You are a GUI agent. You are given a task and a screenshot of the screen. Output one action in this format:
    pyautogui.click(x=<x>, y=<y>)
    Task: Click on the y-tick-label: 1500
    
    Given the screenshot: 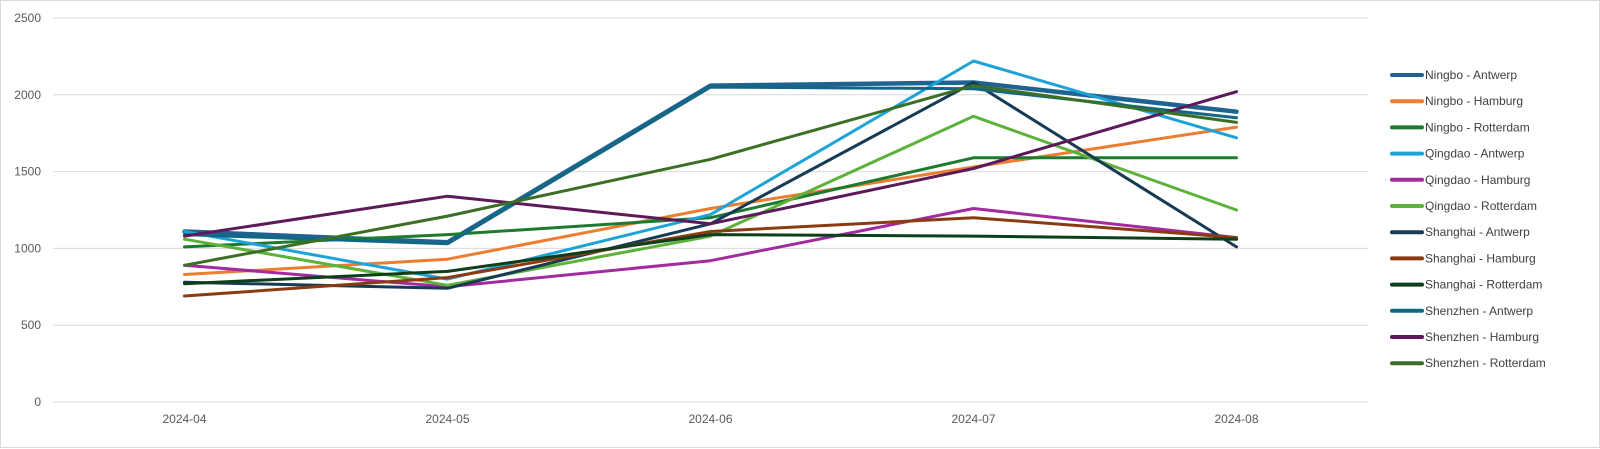 What is the action you would take?
    pyautogui.click(x=27, y=172)
    